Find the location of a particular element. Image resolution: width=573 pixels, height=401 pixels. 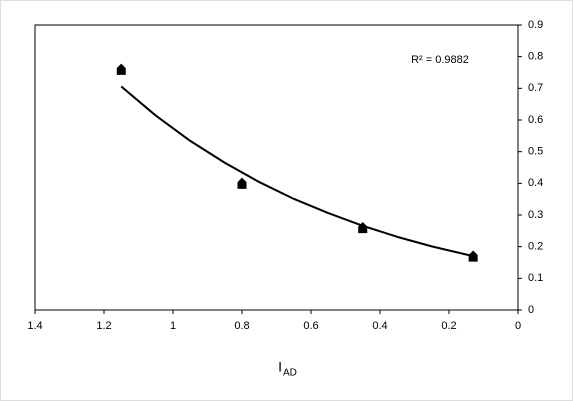

x-tick-label: 0.8 is located at coordinates (241, 326).